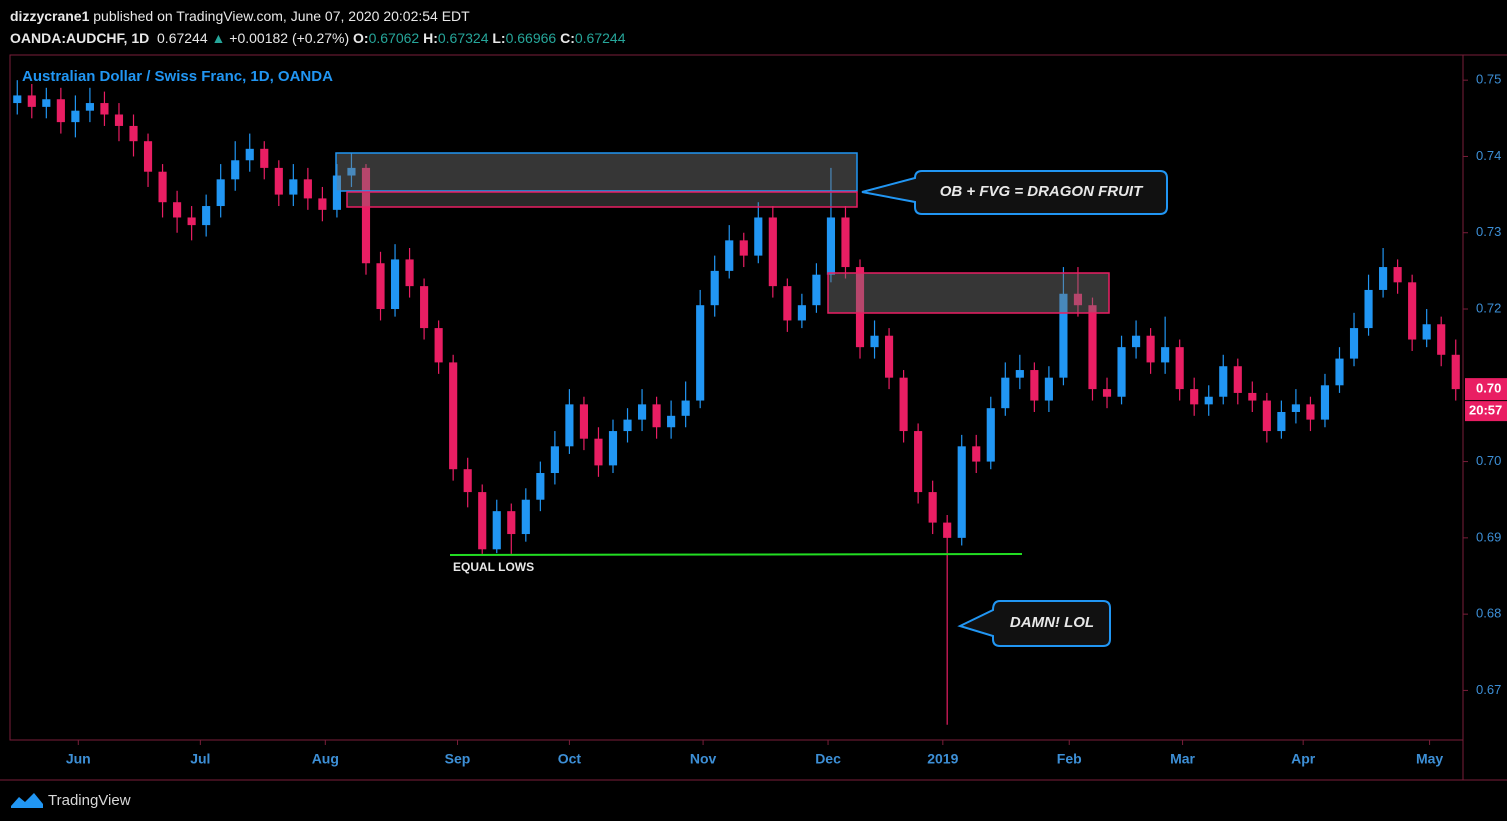 Image resolution: width=1507 pixels, height=821 pixels. I want to click on h-value: 0.67324, so click(463, 38).